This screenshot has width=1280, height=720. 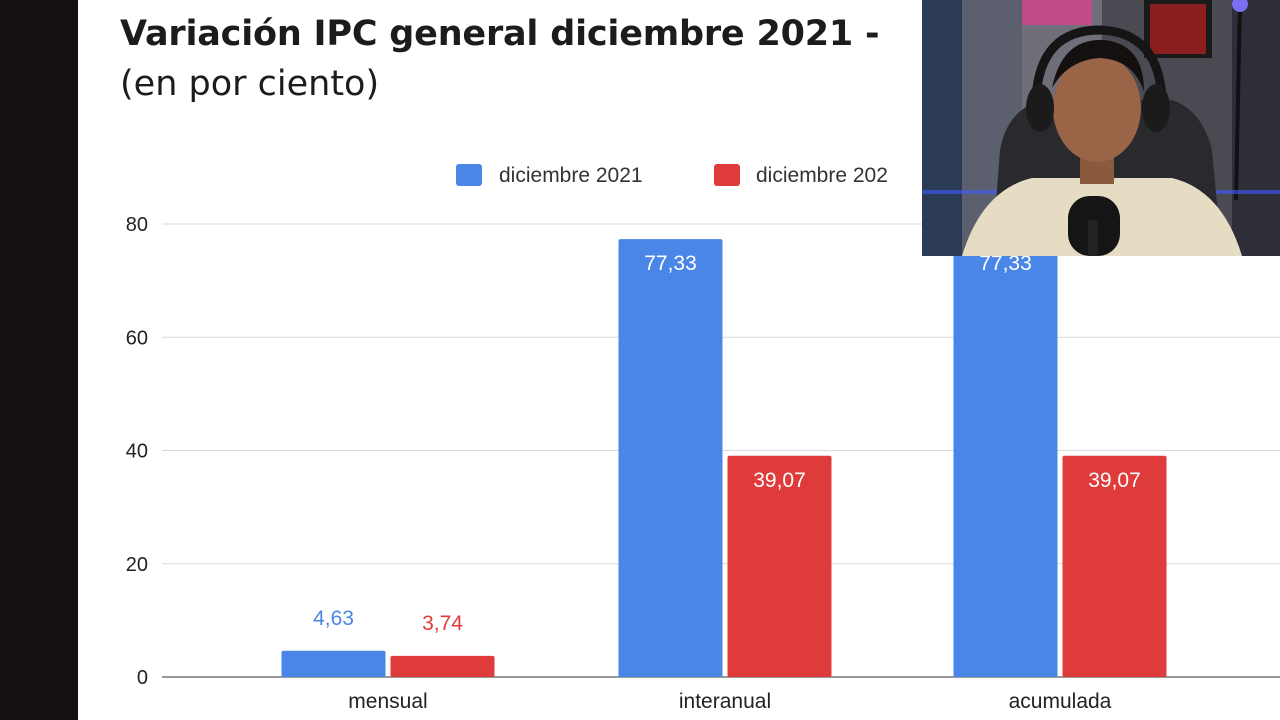 I want to click on y-tick-label: 80, so click(x=137, y=225).